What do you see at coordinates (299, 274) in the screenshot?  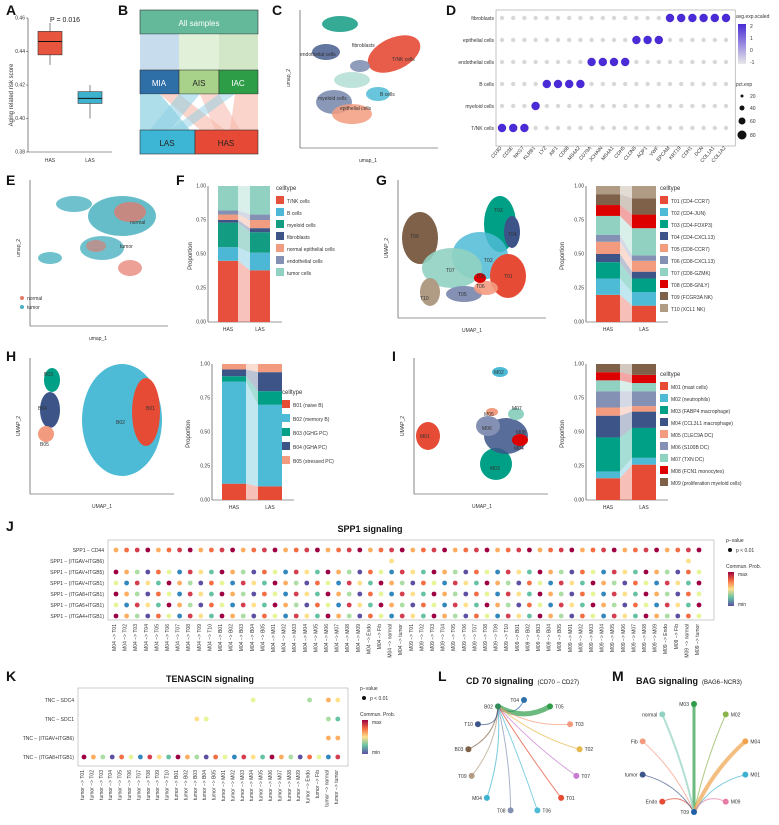 I see `legend-label: tumor cells` at bounding box center [299, 274].